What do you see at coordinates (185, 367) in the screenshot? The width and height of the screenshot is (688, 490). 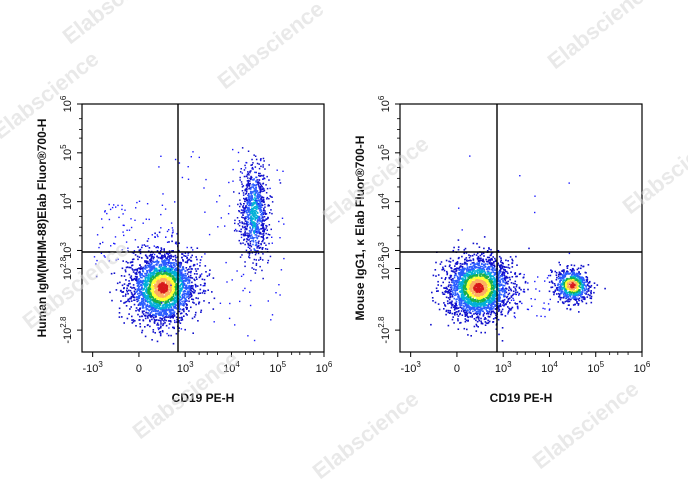 I see `x-tick-label: 10³` at bounding box center [185, 367].